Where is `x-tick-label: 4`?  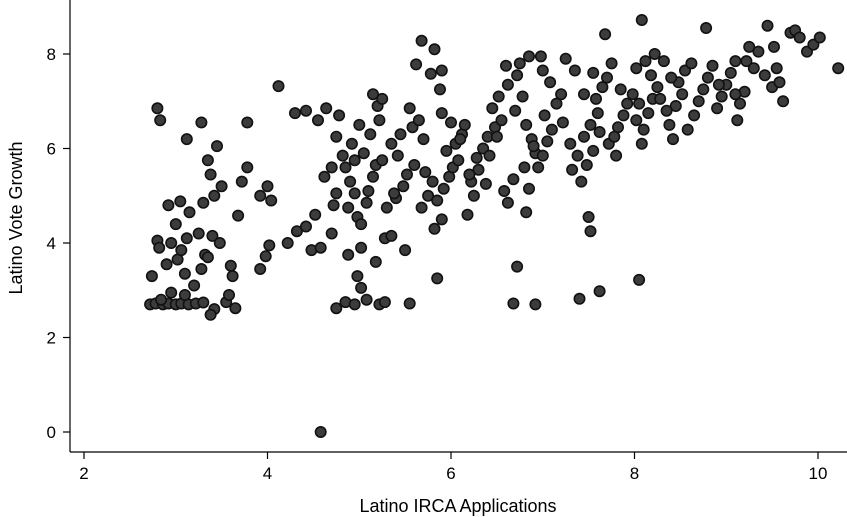
x-tick-label: 4 is located at coordinates (267, 473).